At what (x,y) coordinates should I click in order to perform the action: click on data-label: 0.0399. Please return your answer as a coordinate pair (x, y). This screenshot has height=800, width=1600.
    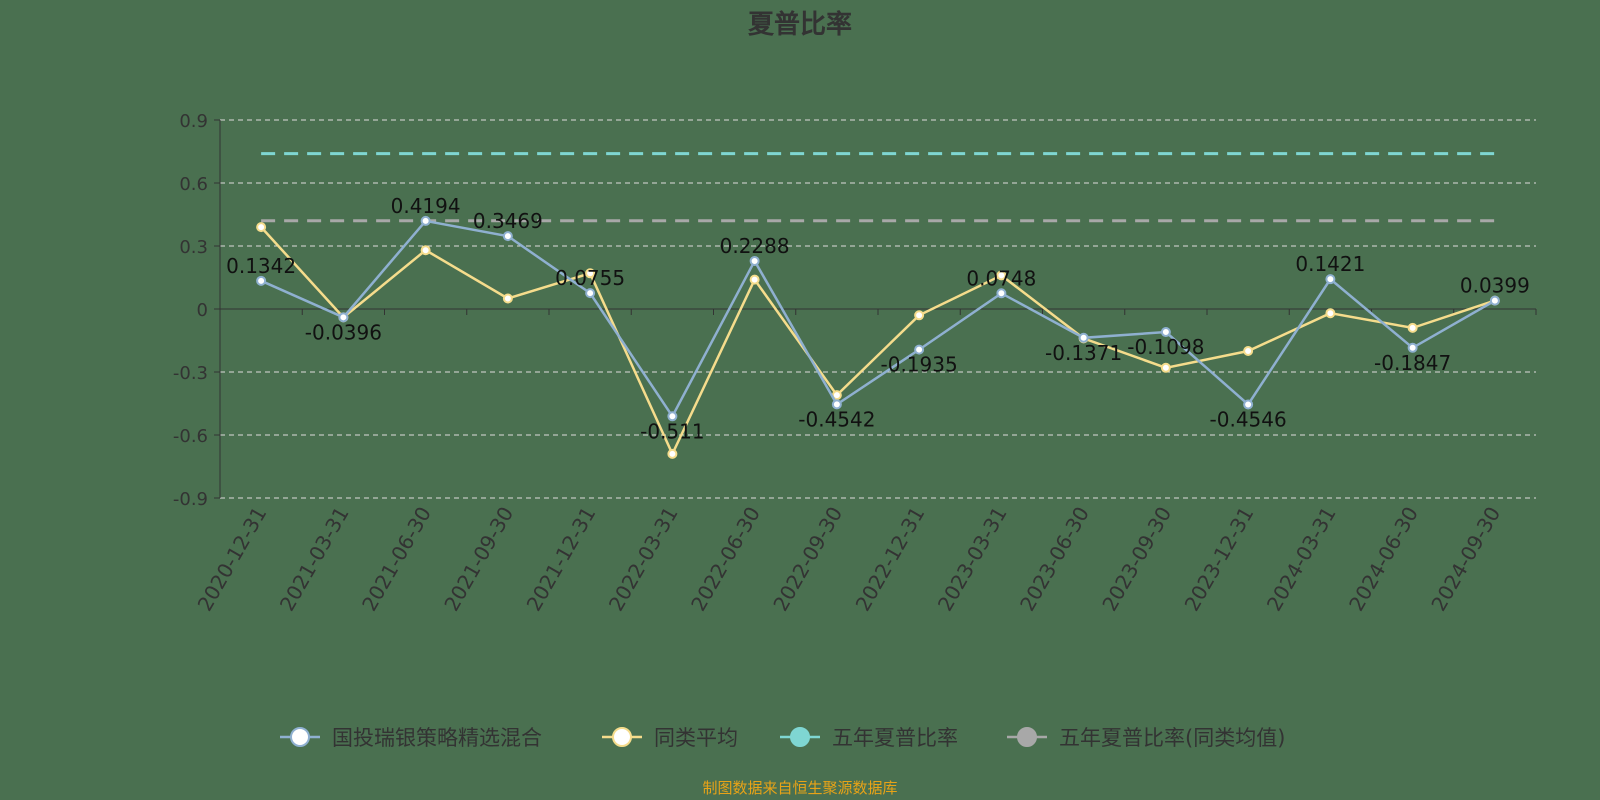
    Looking at the image, I should click on (1495, 286).